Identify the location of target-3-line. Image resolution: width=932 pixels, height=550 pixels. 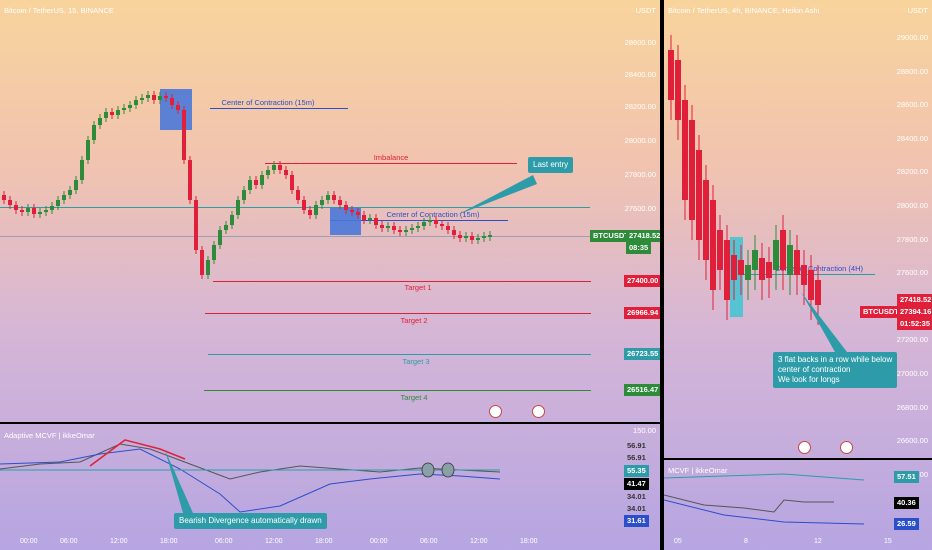
(399, 354).